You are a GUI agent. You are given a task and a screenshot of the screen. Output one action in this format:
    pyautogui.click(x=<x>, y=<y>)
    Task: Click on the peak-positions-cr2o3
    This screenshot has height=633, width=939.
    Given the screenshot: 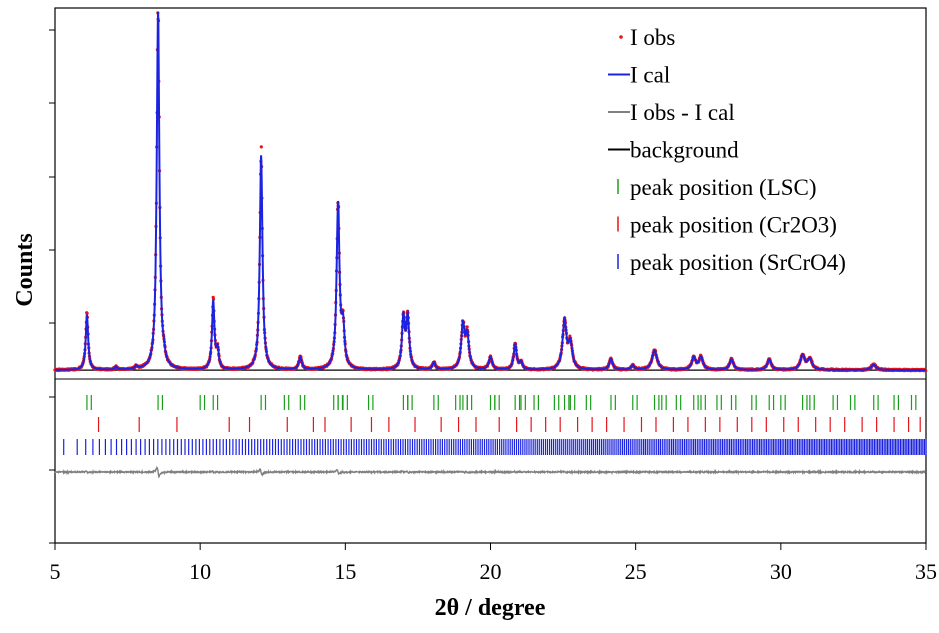 What is the action you would take?
    pyautogui.click(x=509, y=424)
    